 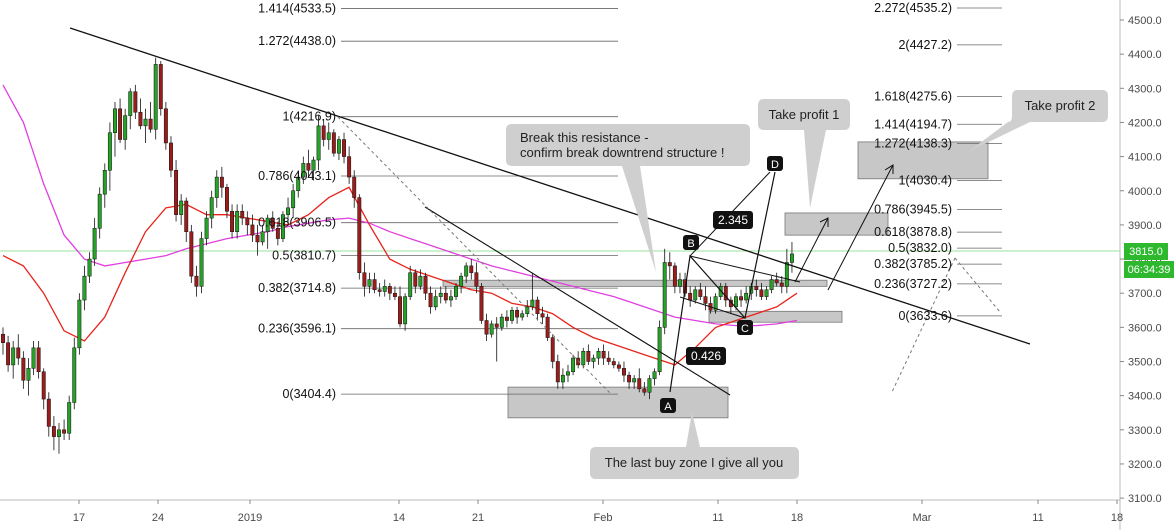 I want to click on fib-label-left_fib-0: 1.414(4533.5), so click(x=297, y=9).